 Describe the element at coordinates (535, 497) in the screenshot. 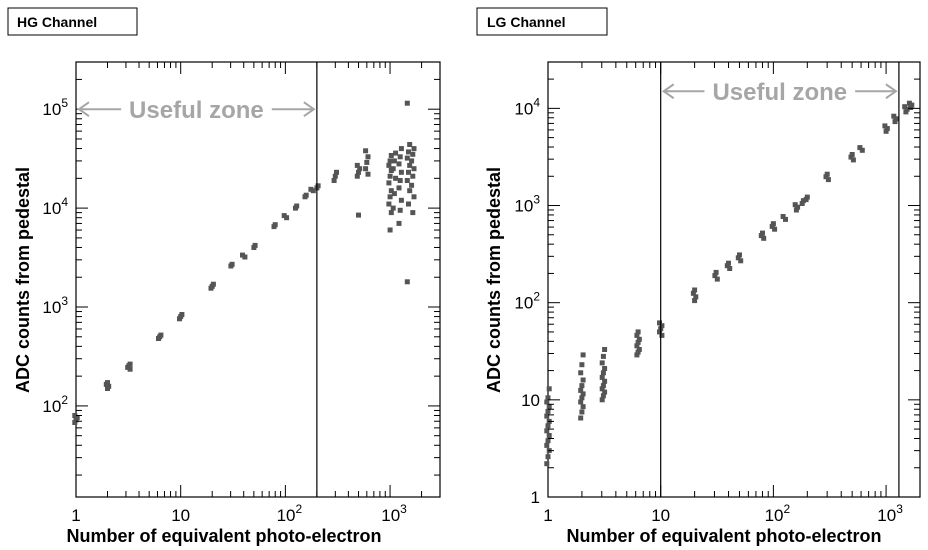

I see `lg-y-tick-label: 1` at that location.